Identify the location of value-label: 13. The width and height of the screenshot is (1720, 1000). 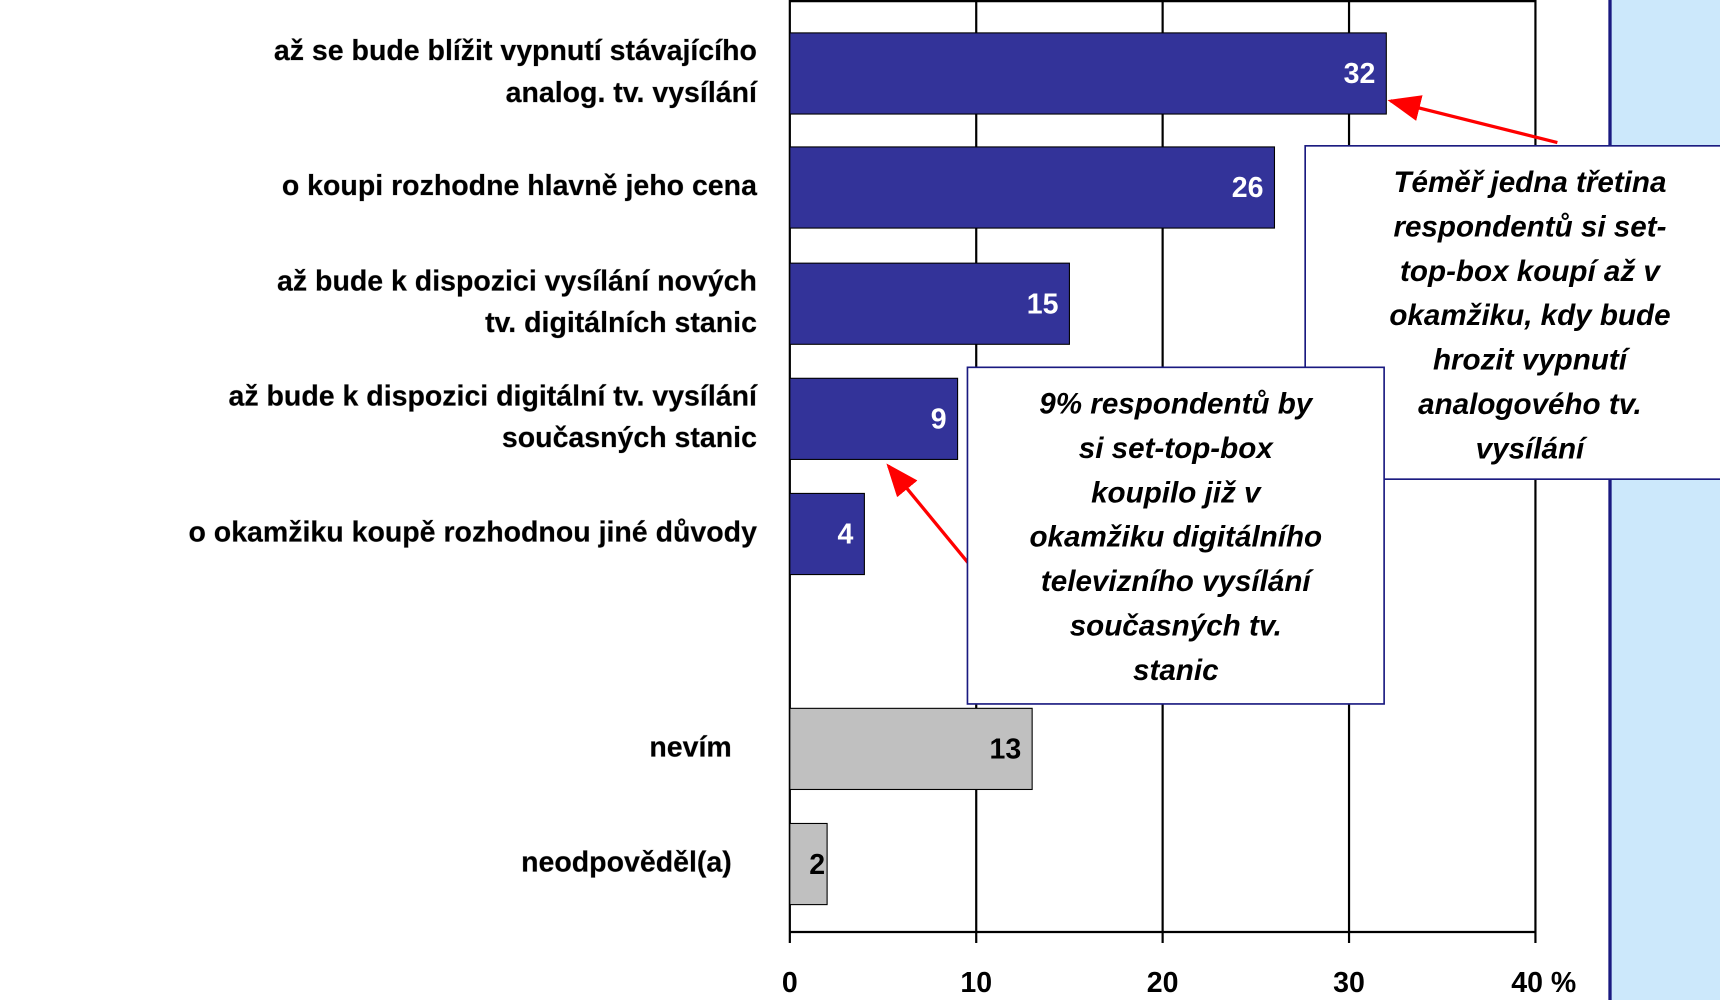
(1005, 750).